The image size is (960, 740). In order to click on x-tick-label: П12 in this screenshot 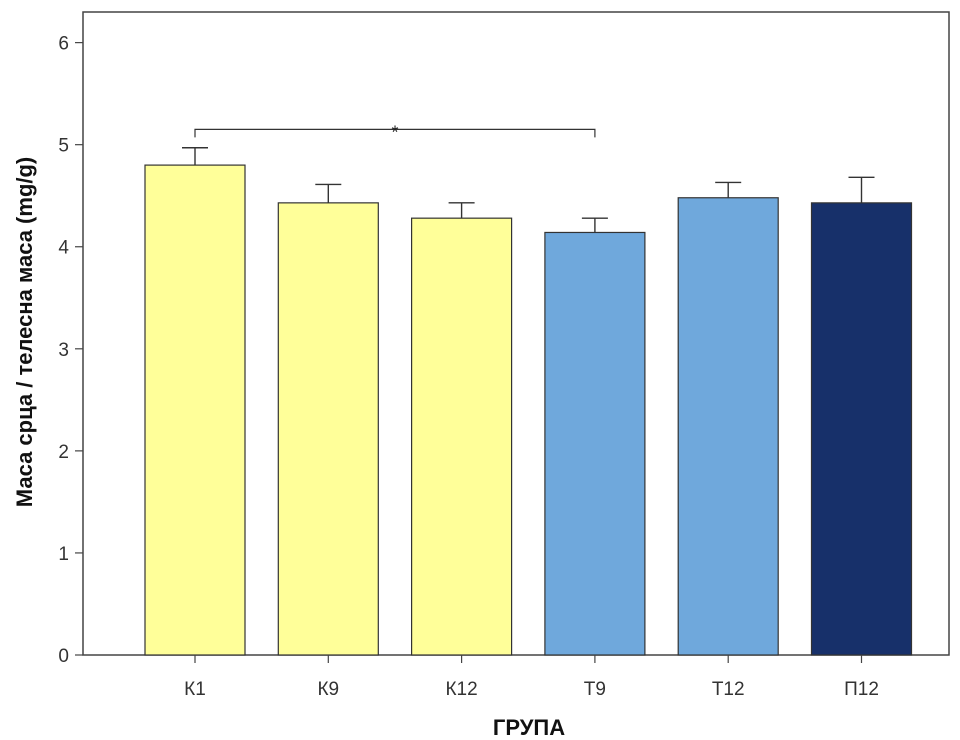, I will do `click(861, 689)`.